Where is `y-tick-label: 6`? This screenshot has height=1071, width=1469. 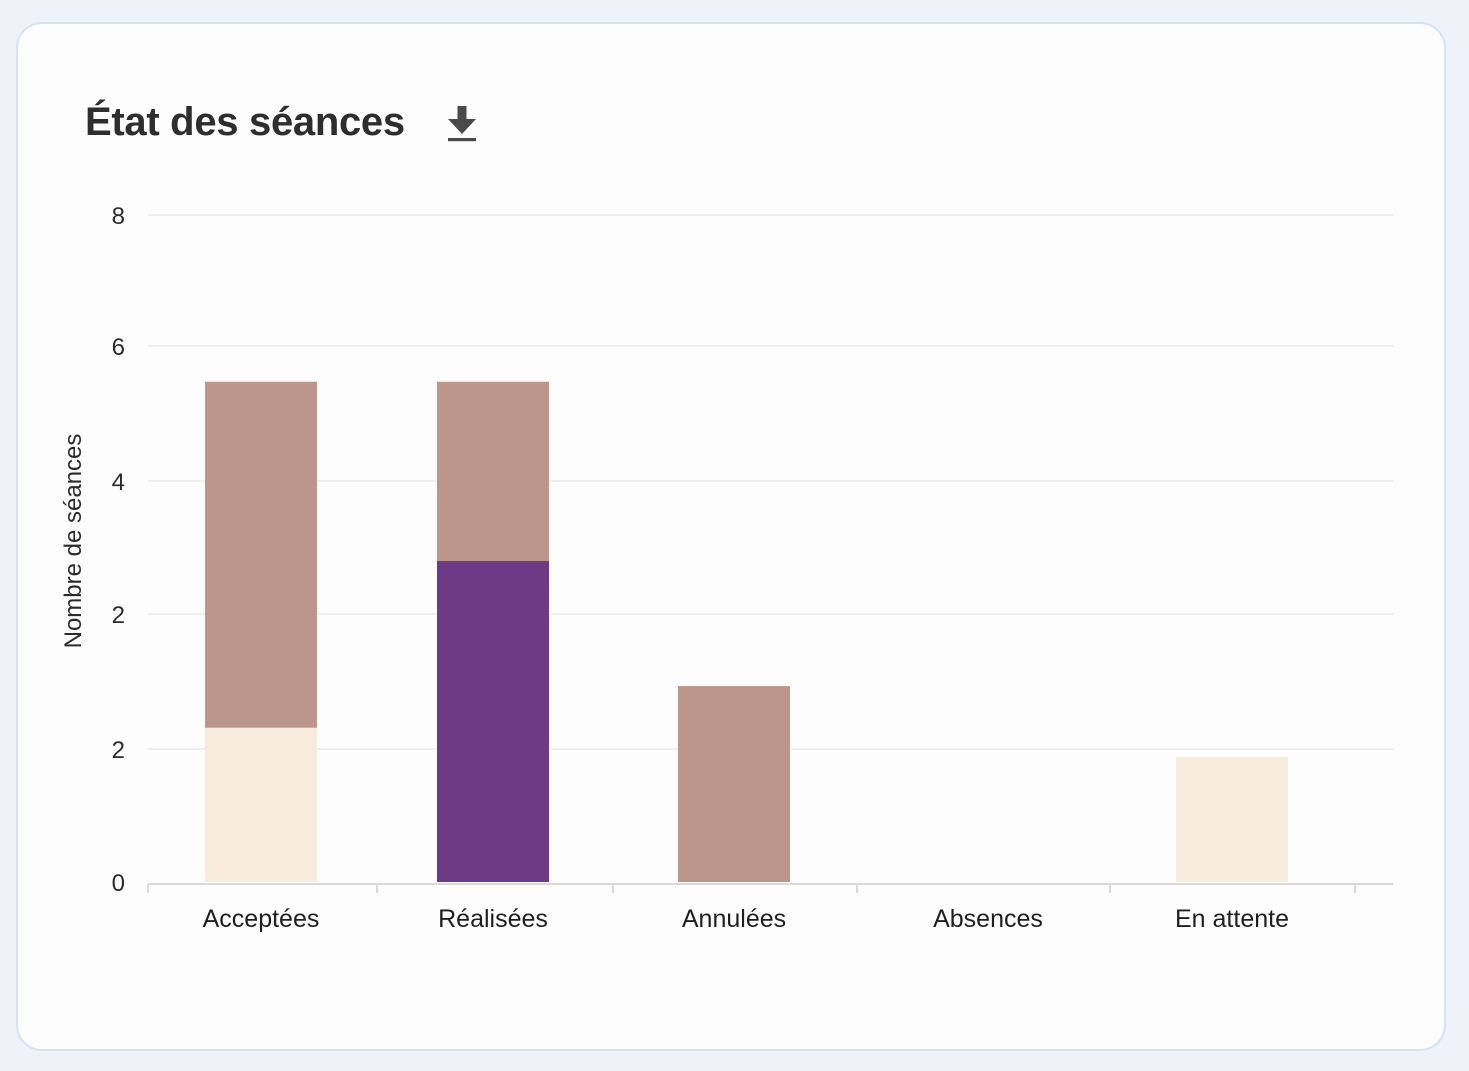
y-tick-label: 6 is located at coordinates (118, 347).